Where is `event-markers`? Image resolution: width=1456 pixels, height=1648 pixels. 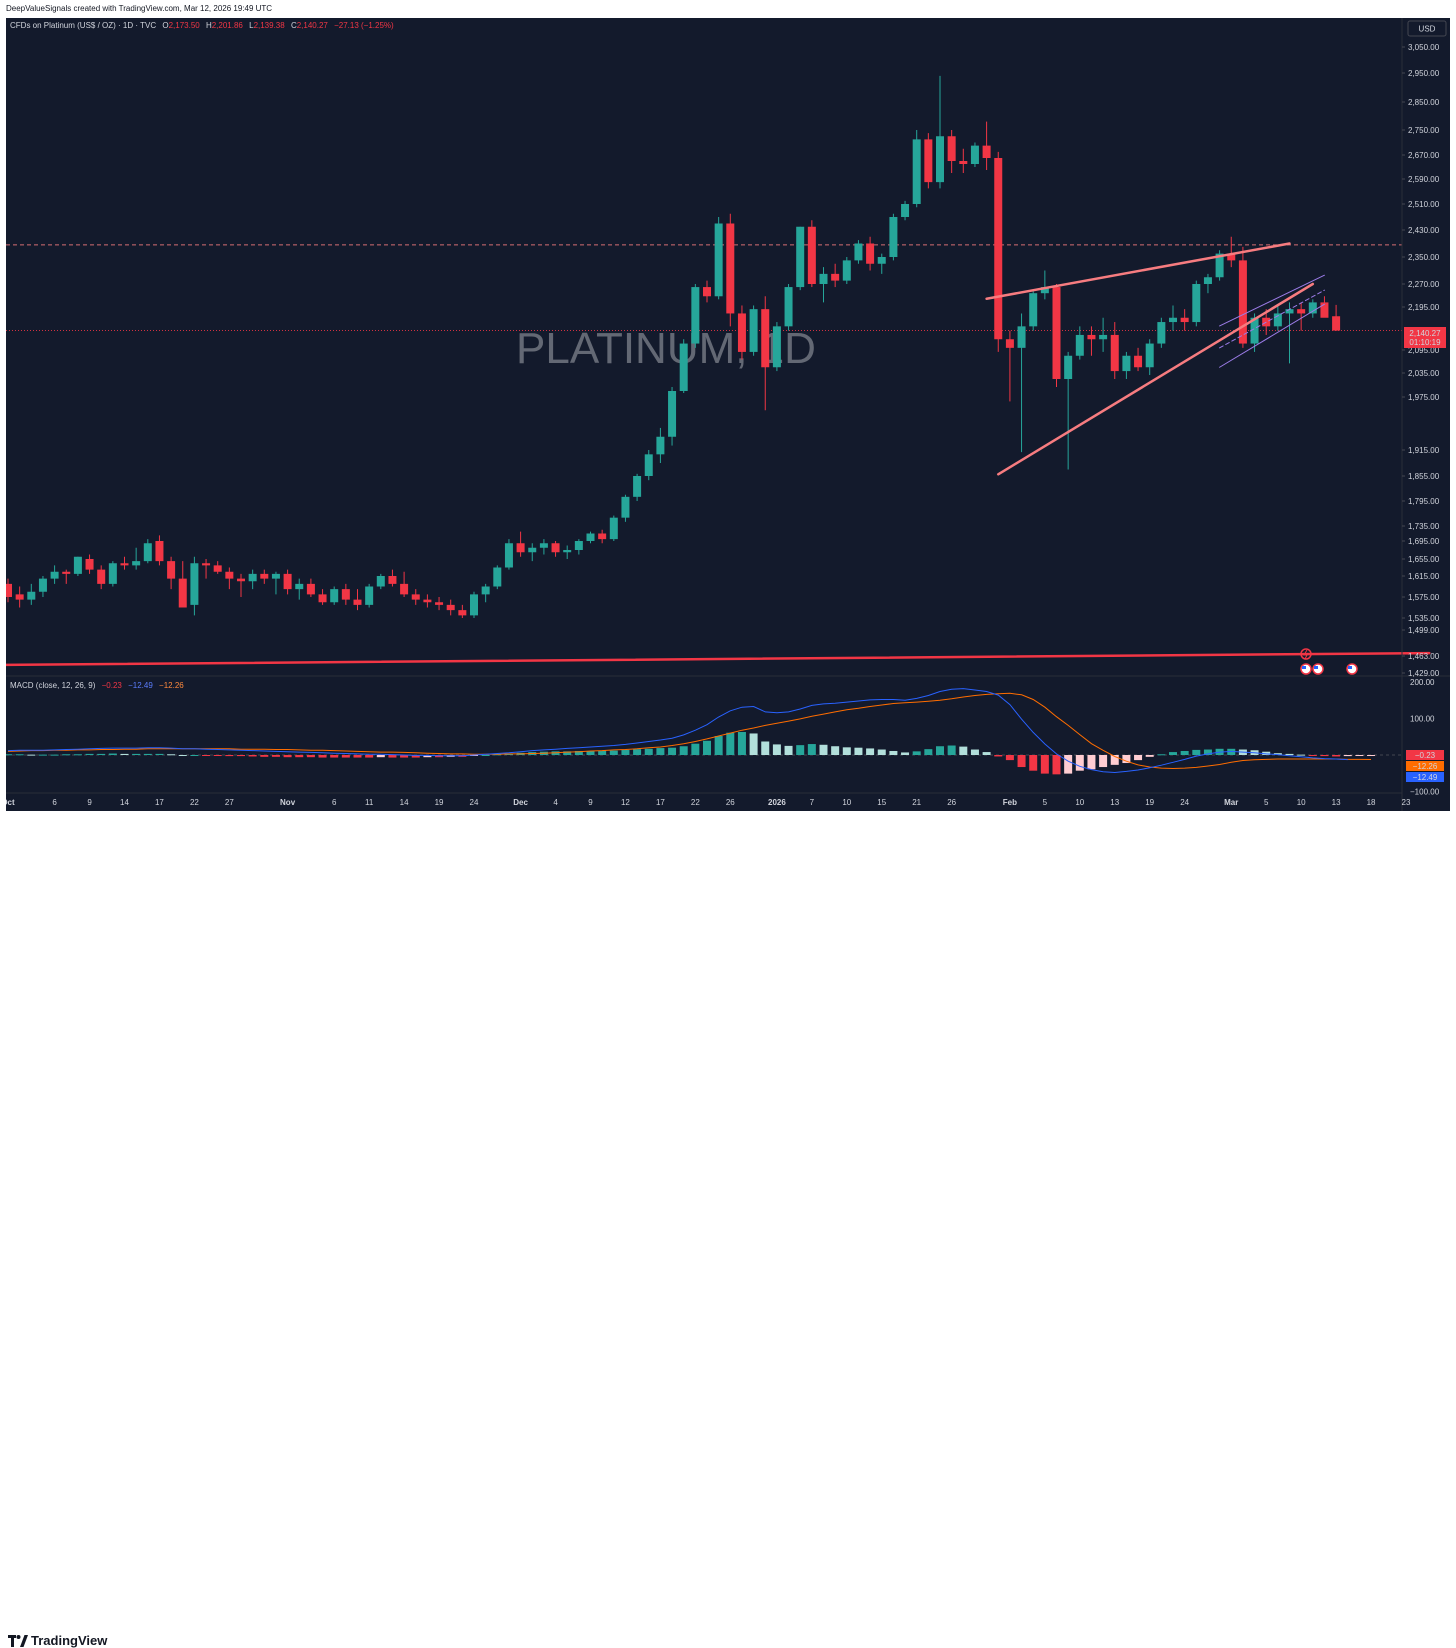
event-markers is located at coordinates (1329, 661).